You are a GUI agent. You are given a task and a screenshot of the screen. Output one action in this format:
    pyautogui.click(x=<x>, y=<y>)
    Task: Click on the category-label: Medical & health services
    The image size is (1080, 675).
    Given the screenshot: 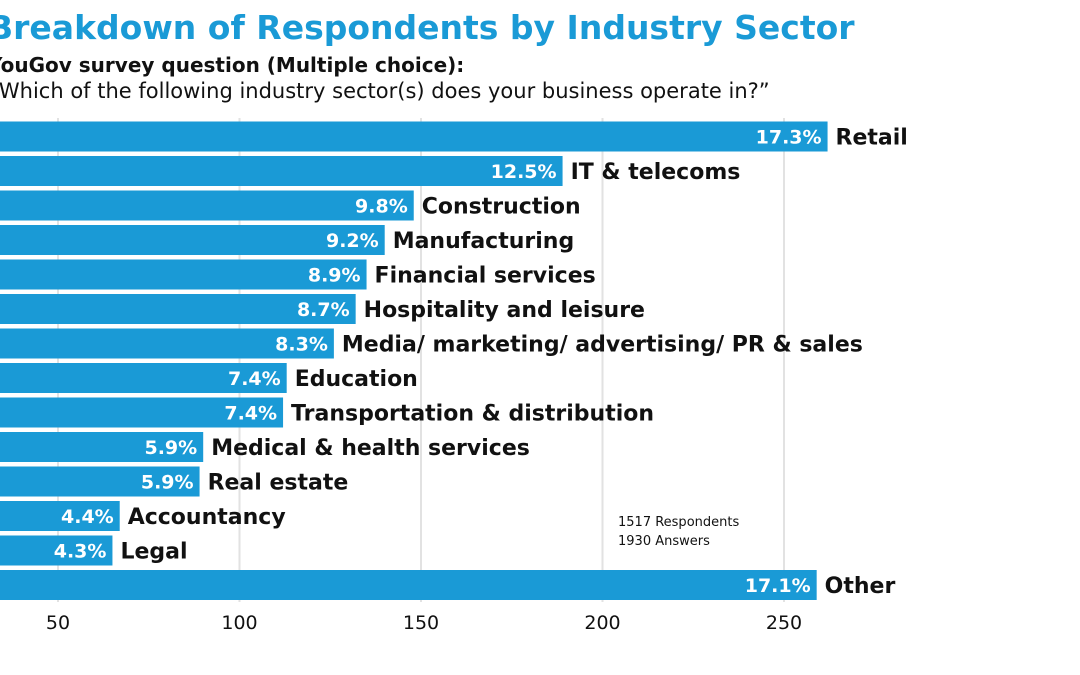 What is the action you would take?
    pyautogui.click(x=370, y=448)
    